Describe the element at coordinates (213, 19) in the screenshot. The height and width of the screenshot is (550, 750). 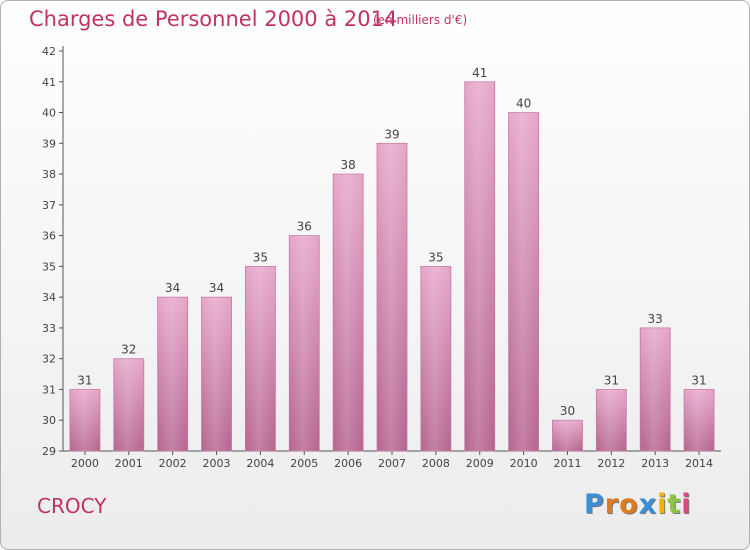
I see `chart-title: Charges de Personnel 2000 à 2014` at that location.